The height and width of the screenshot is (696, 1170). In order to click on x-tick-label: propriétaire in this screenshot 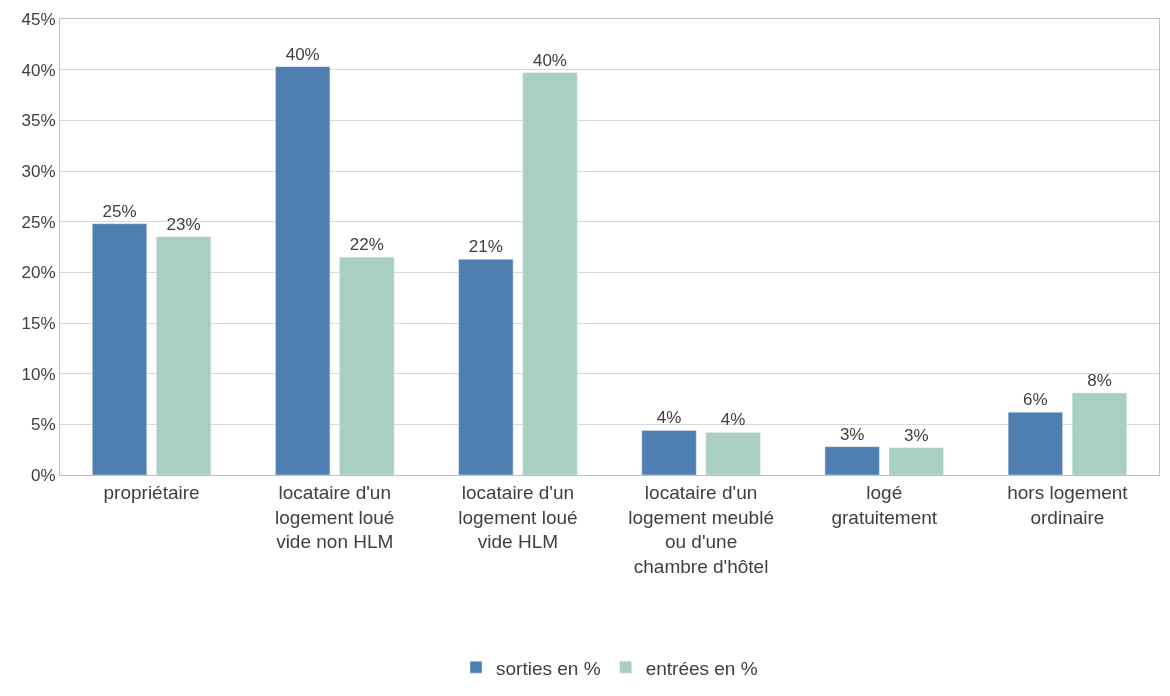, I will do `click(151, 492)`.